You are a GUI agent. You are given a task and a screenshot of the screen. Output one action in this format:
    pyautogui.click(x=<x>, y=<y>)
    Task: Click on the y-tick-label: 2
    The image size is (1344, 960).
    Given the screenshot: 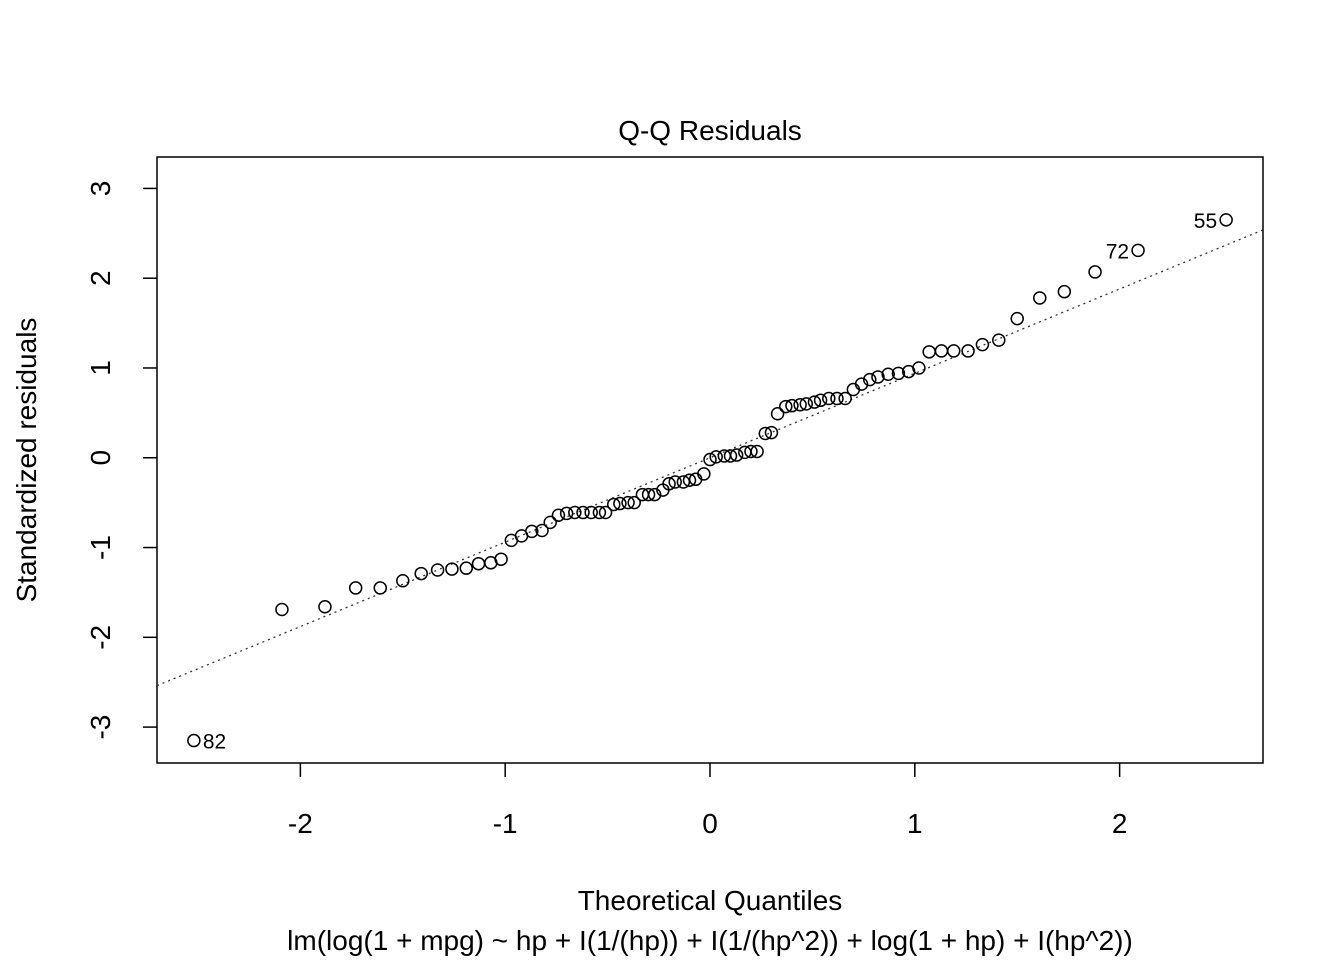 What is the action you would take?
    pyautogui.click(x=100, y=278)
    